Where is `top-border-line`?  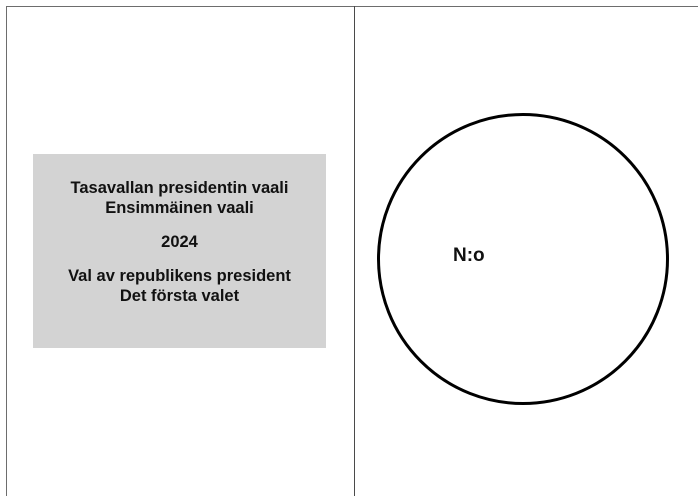 top-border-line is located at coordinates (352, 6).